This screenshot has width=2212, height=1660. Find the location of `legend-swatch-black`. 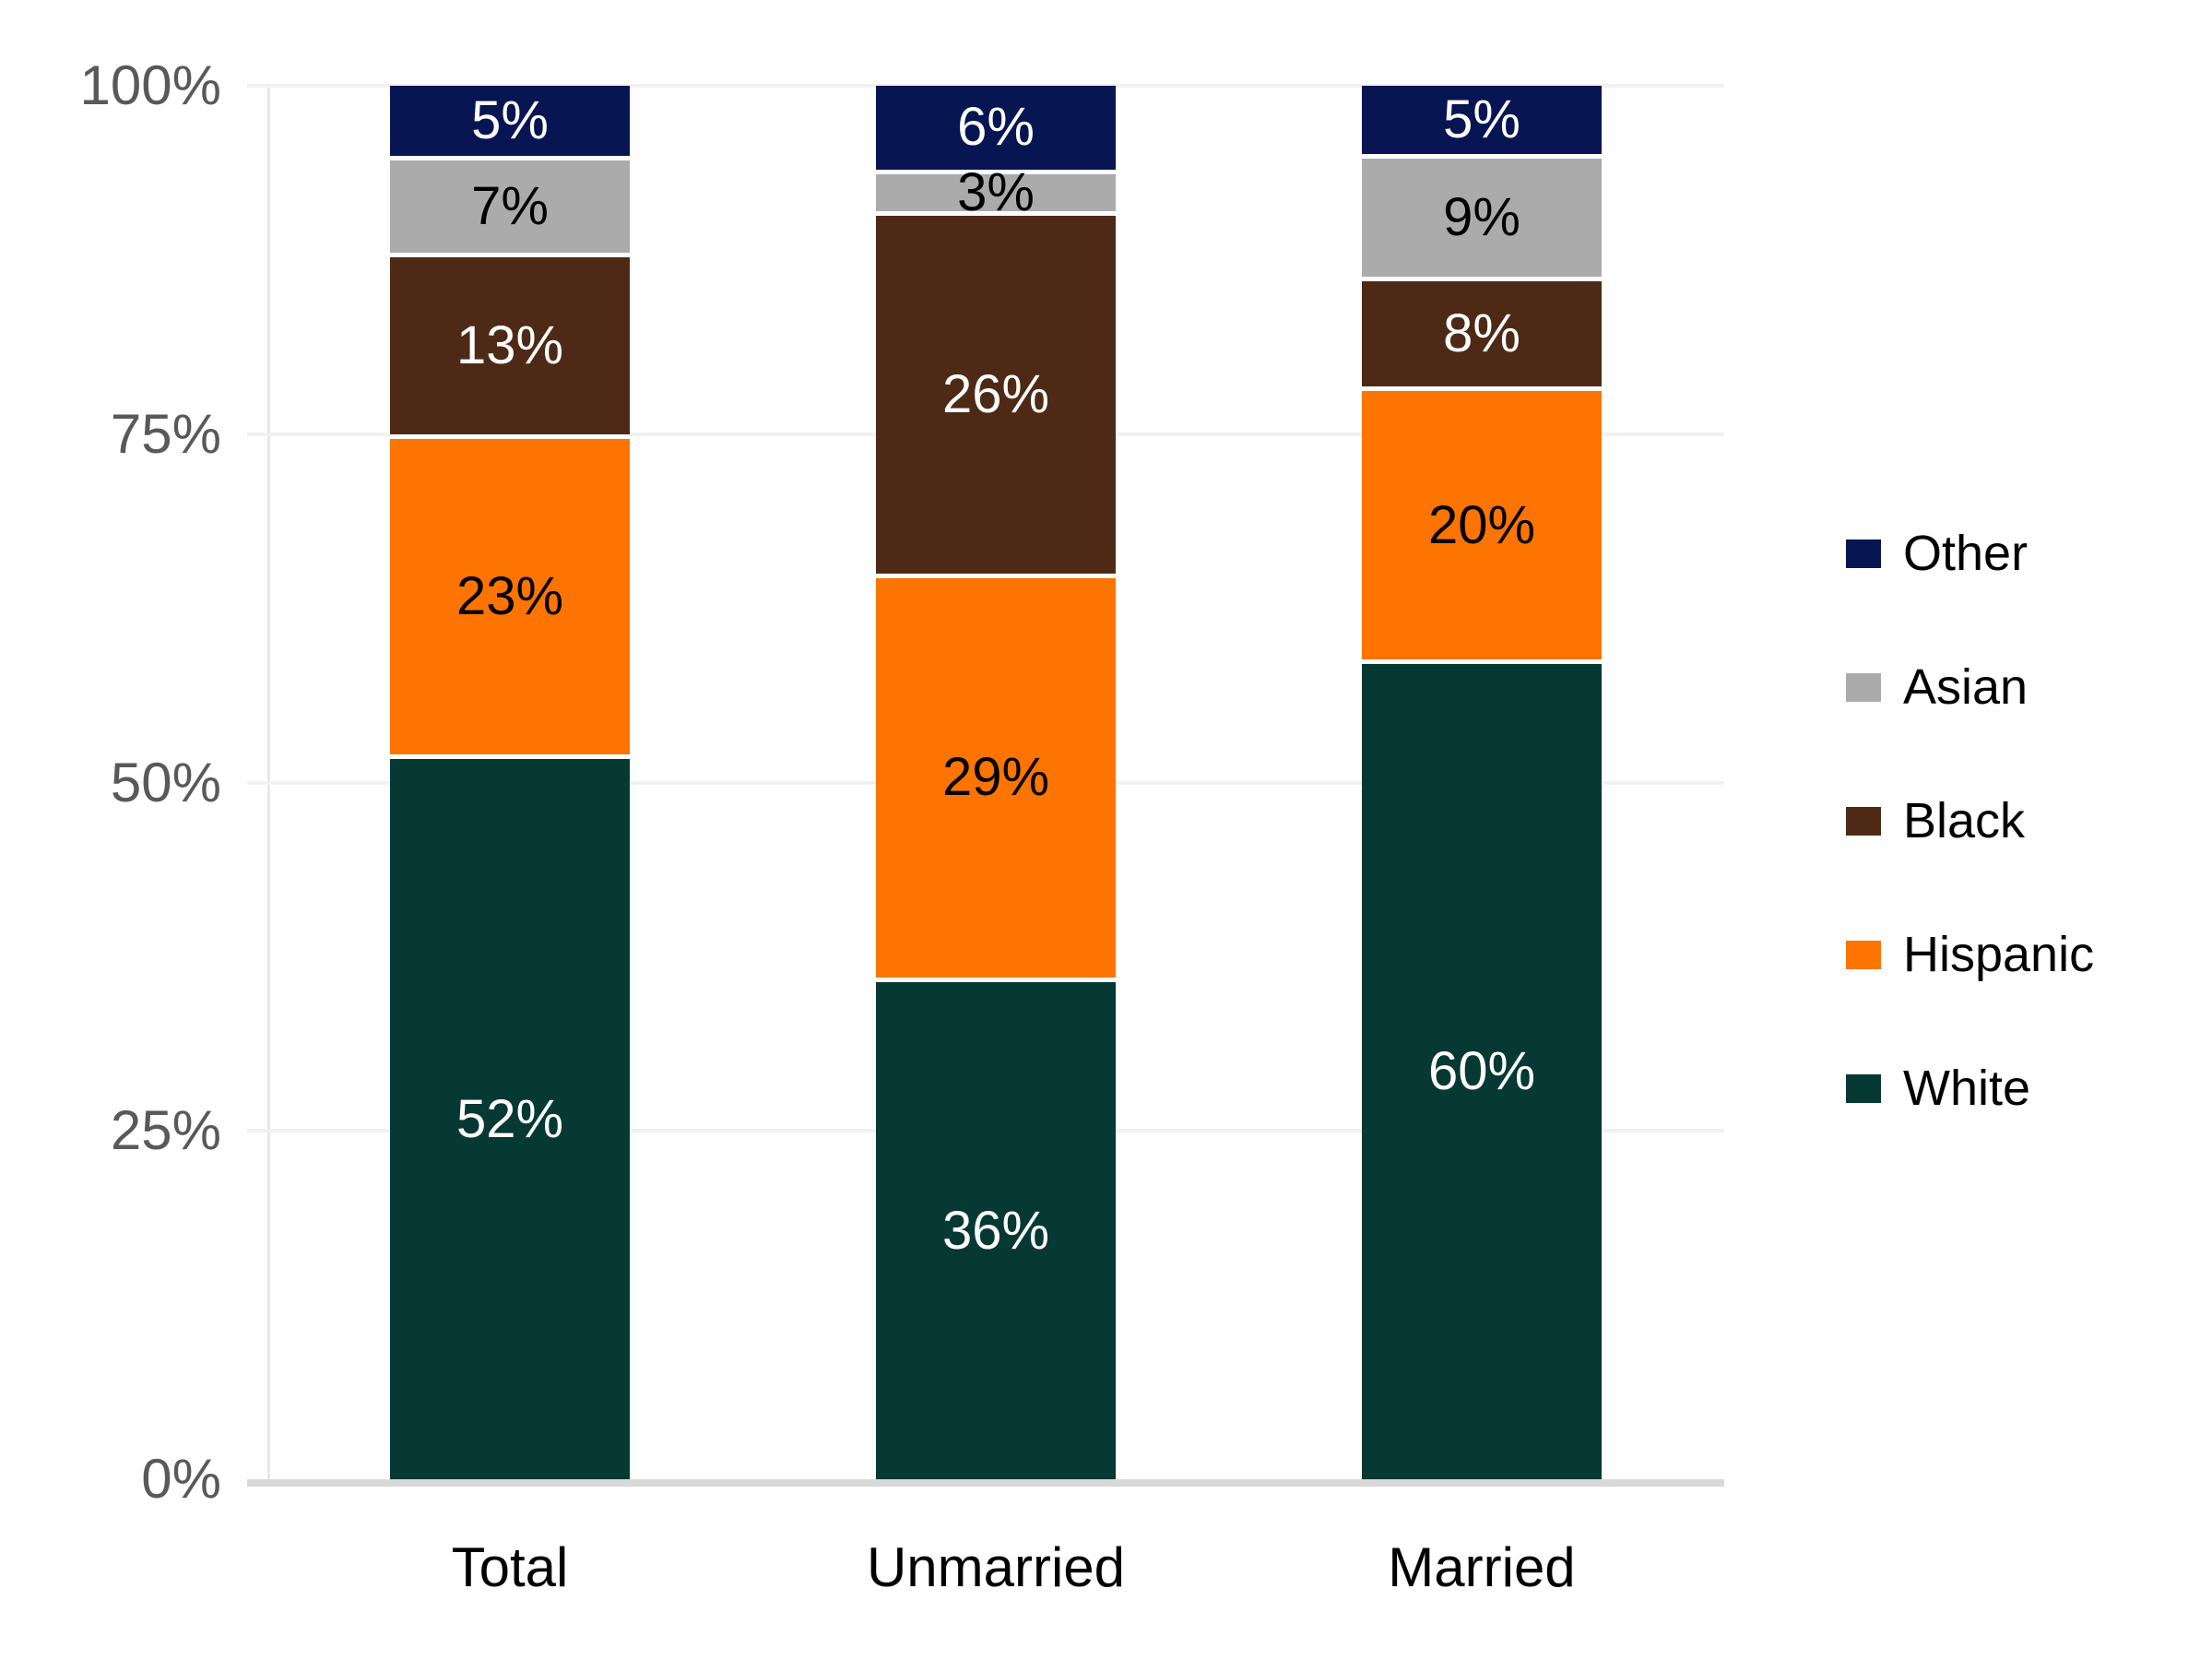

legend-swatch-black is located at coordinates (1864, 821).